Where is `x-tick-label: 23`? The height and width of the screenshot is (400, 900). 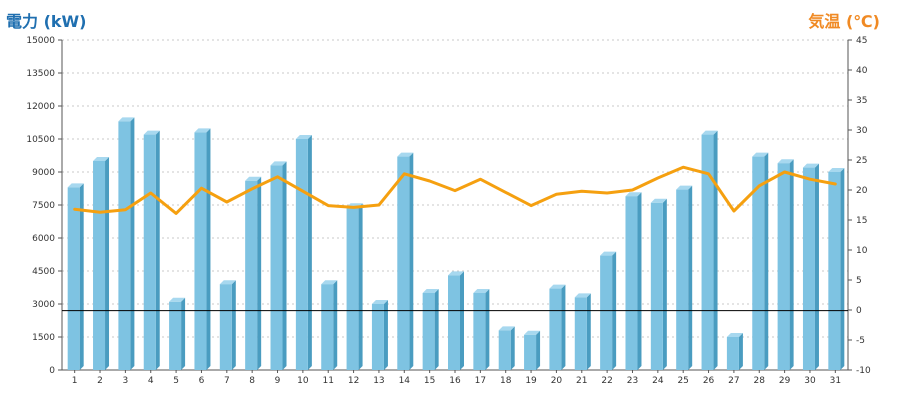
x-tick-label: 23 is located at coordinates (632, 381).